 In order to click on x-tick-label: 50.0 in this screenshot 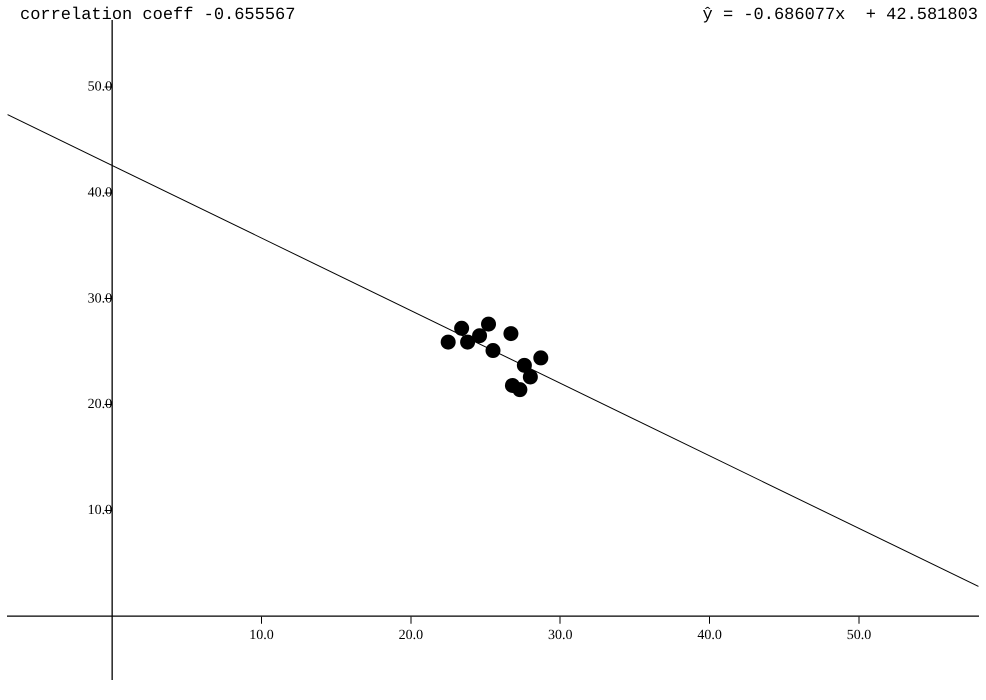, I will do `click(859, 636)`.